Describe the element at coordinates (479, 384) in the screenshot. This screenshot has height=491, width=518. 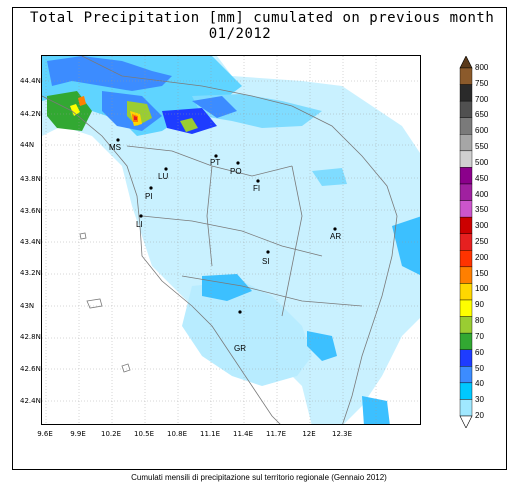
I see `legend-label: 40` at that location.